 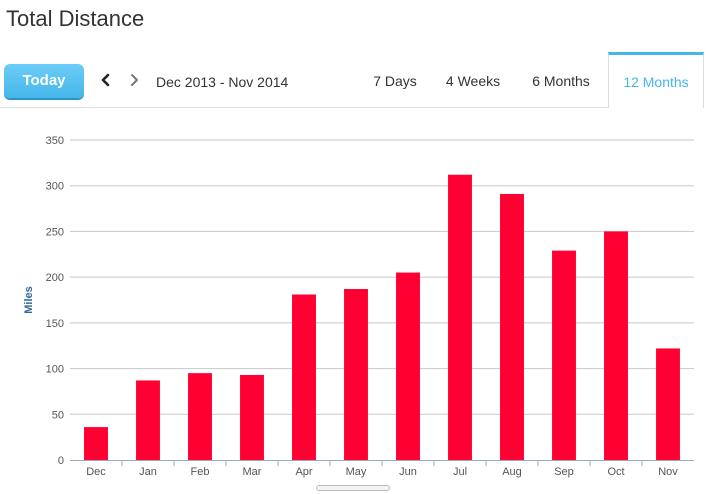 What do you see at coordinates (55, 278) in the screenshot?
I see `y-tick-label: 200` at bounding box center [55, 278].